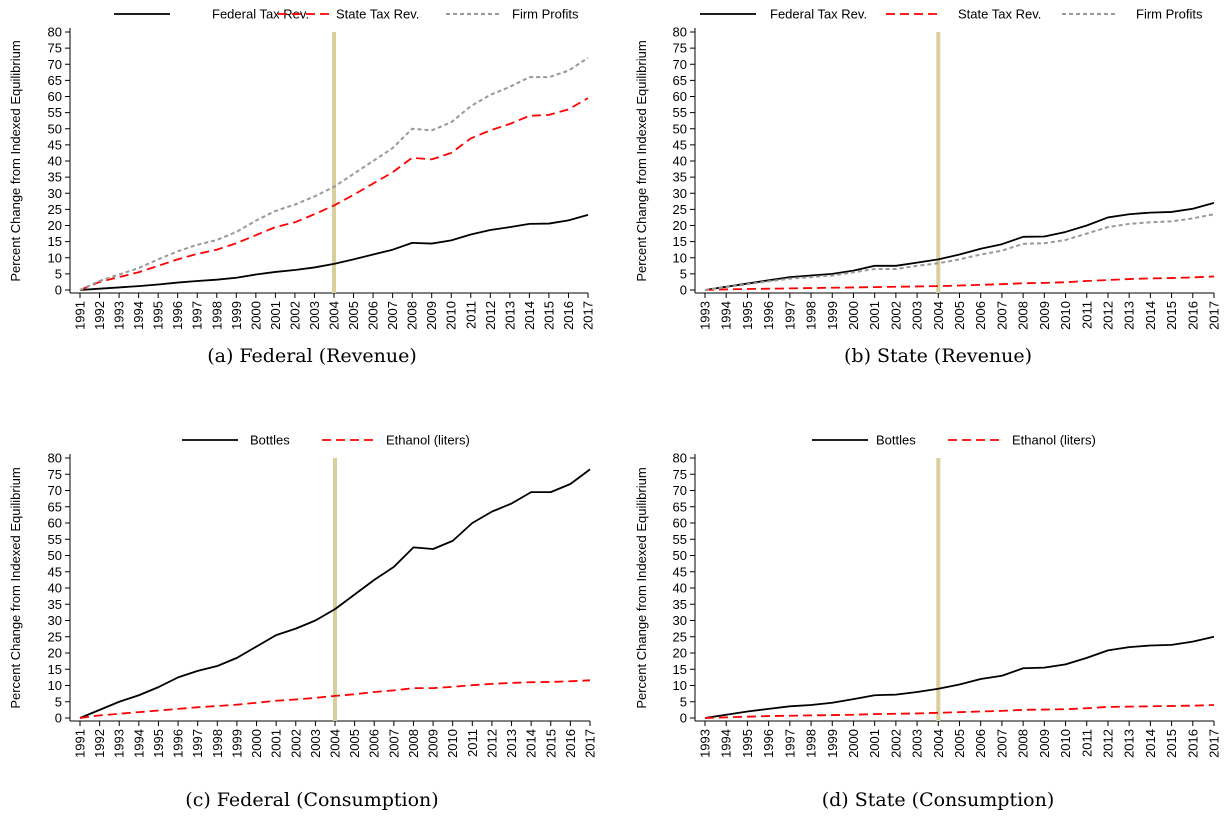 This screenshot has width=1225, height=834. What do you see at coordinates (58, 701) in the screenshot?
I see `y-tick-label: 5` at bounding box center [58, 701].